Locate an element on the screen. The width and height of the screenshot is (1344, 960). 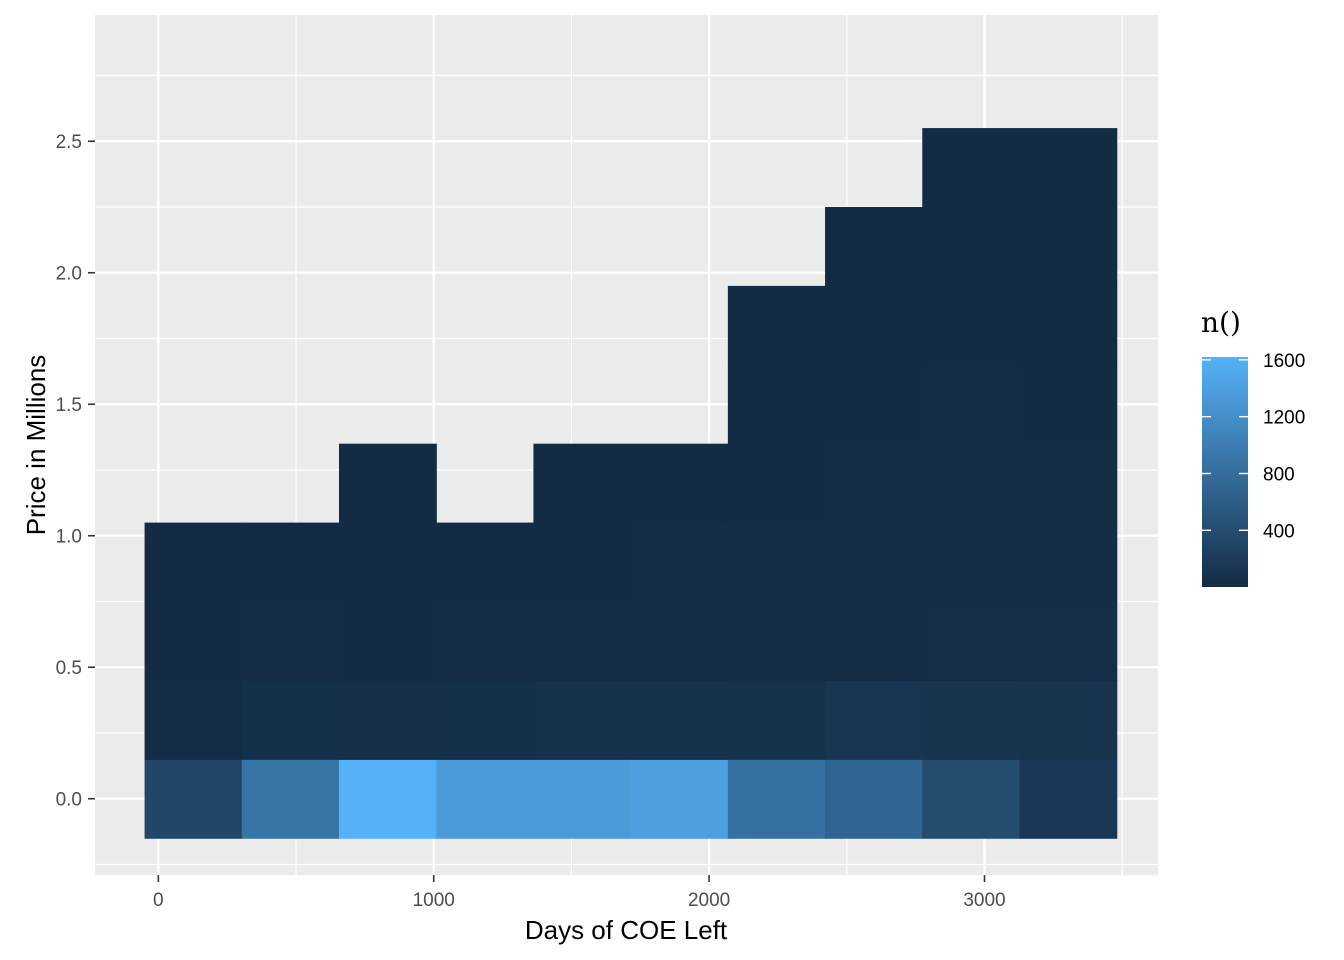
y-axis-title: Price in Millions is located at coordinates (36, 445).